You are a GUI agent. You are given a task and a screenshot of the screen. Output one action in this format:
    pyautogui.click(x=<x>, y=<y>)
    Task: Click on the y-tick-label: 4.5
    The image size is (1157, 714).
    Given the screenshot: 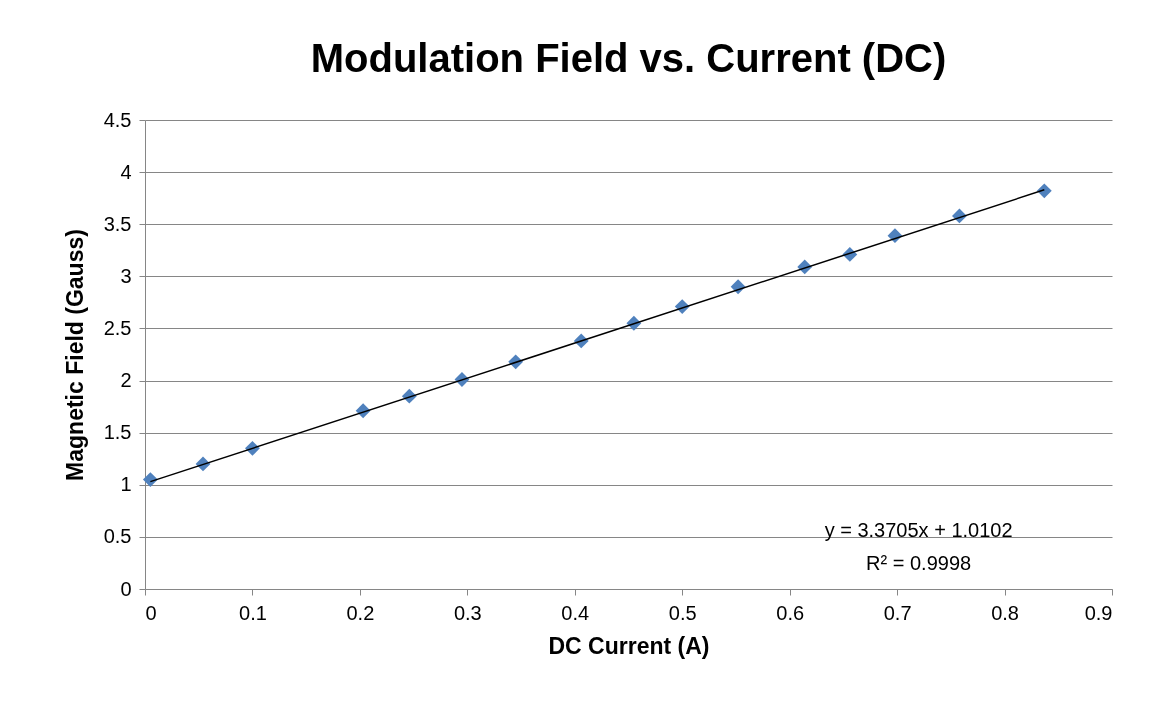 What is the action you would take?
    pyautogui.click(x=117, y=119)
    